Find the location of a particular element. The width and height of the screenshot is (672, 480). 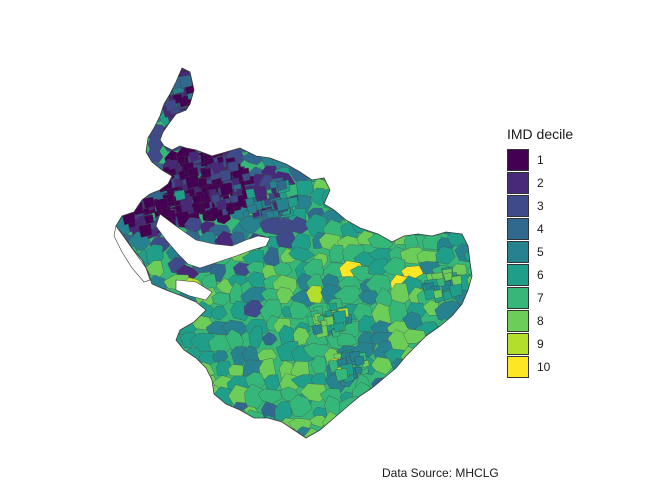

data-source-caption: Data Source: MHCLG is located at coordinates (440, 473).